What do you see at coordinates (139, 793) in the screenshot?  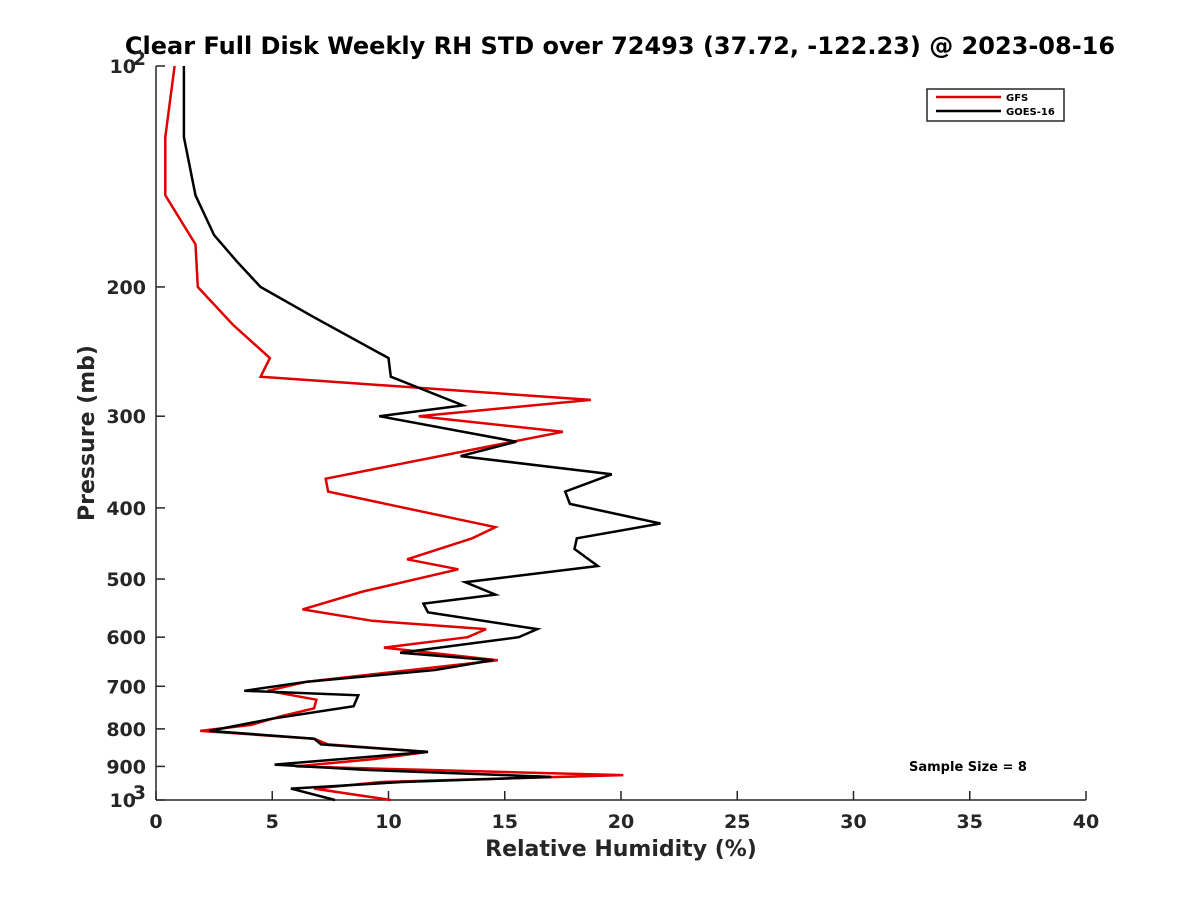 I see `y-tick-exponent: 3` at bounding box center [139, 793].